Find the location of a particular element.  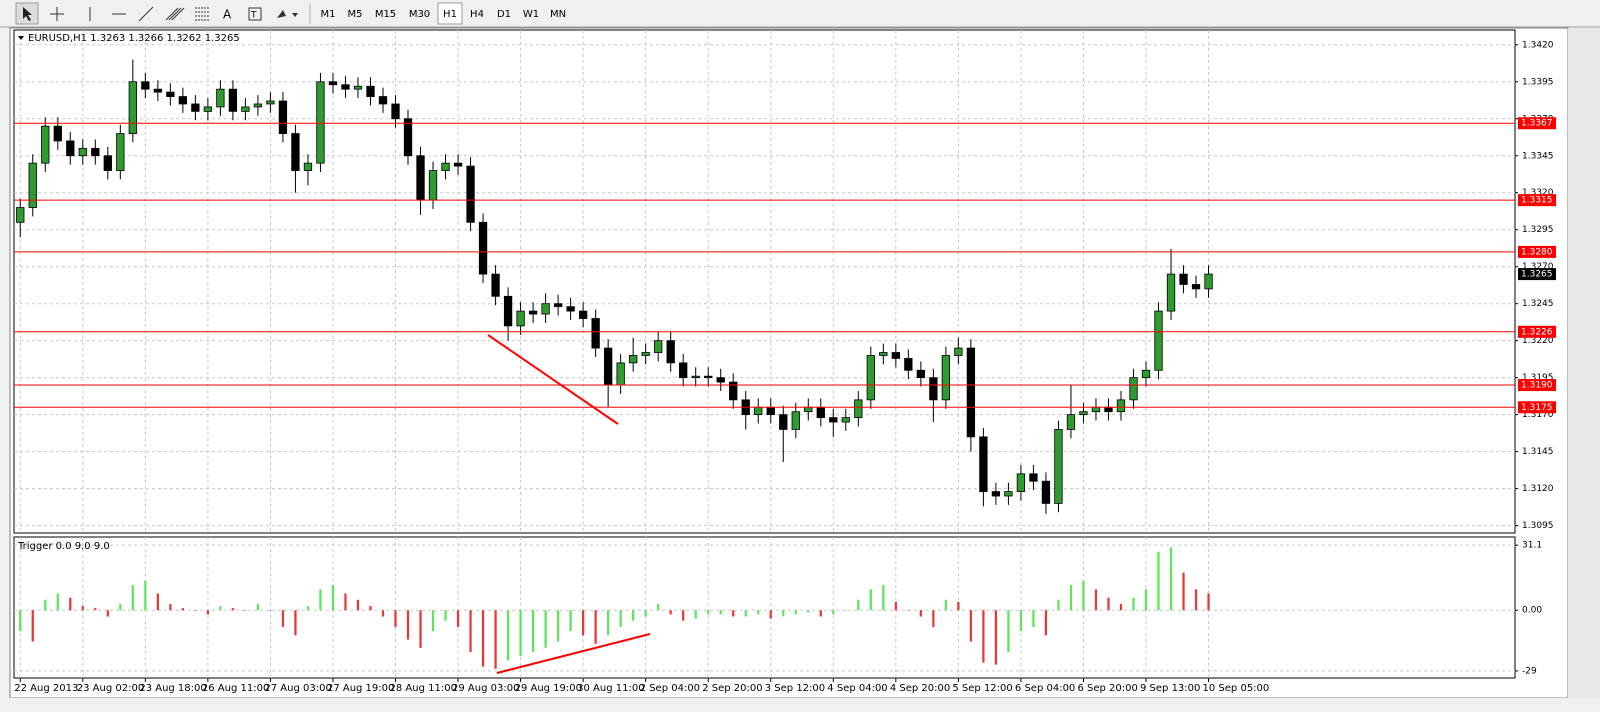

timeframe-button: H1 is located at coordinates (450, 13).